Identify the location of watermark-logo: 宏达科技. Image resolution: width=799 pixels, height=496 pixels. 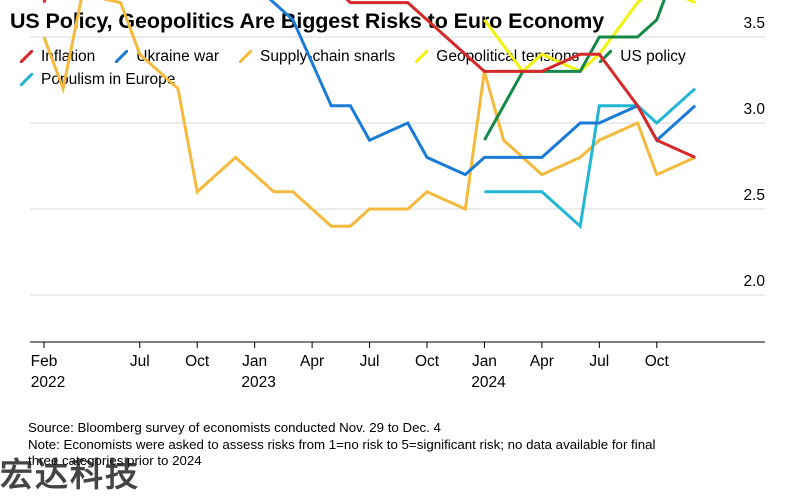
(70, 474).